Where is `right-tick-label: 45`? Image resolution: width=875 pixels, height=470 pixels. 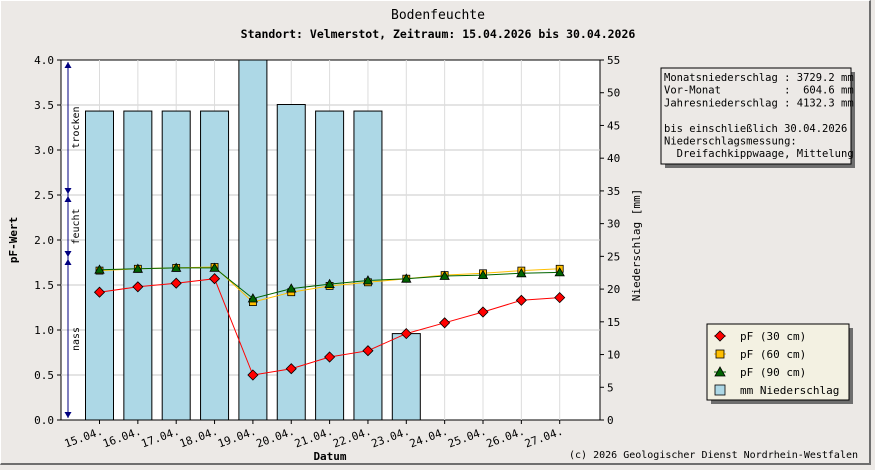
right-tick-label: 45 is located at coordinates (613, 125).